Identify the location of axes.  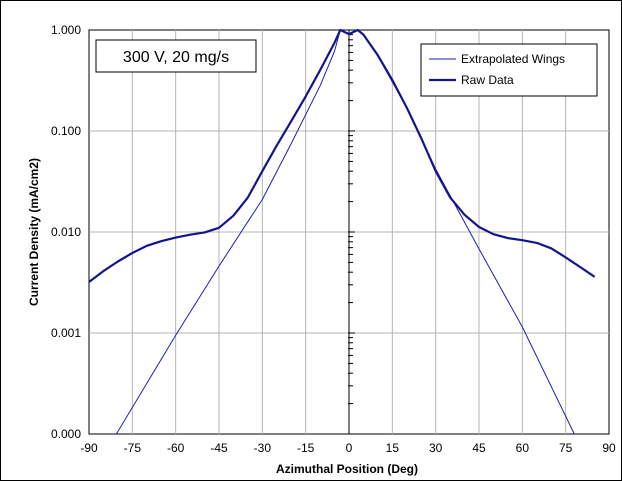
(351, 232).